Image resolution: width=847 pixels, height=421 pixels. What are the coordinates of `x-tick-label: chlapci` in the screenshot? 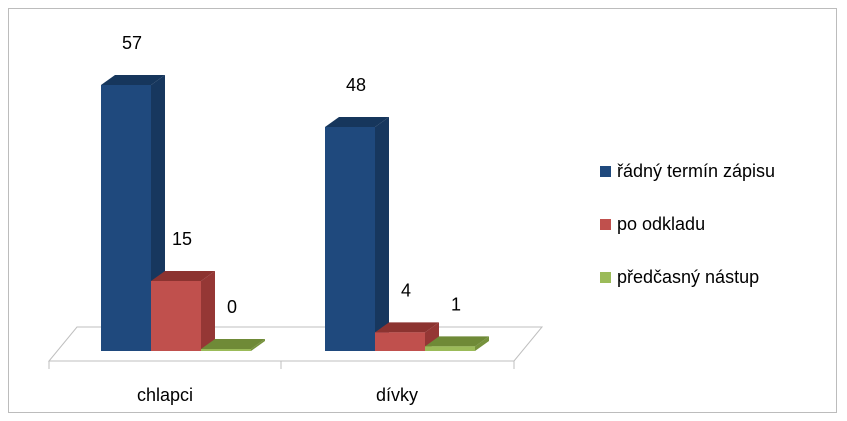 It's located at (165, 395).